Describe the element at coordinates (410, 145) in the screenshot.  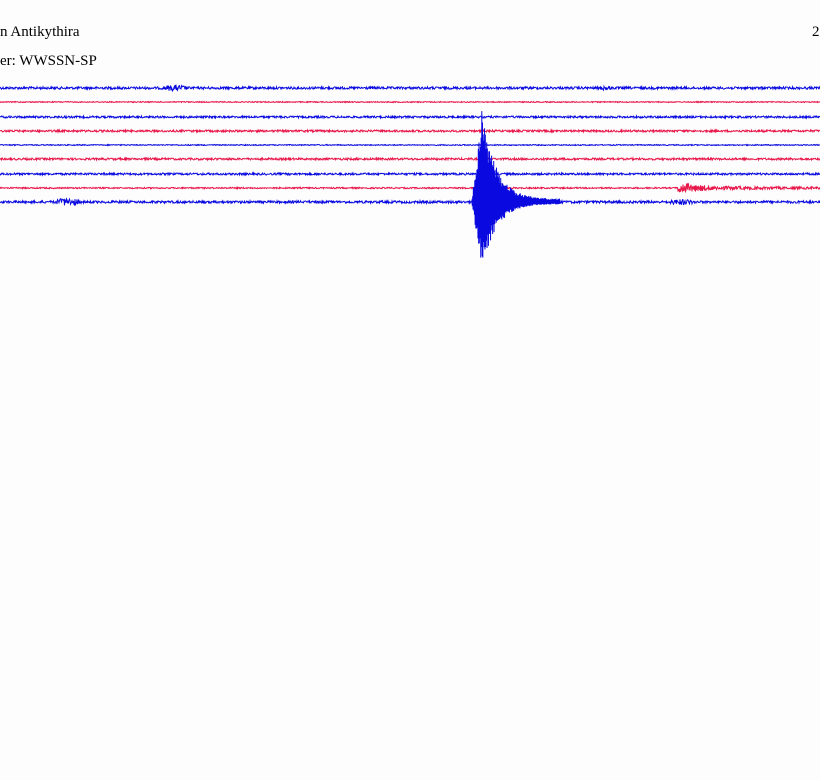
I see `trace` at that location.